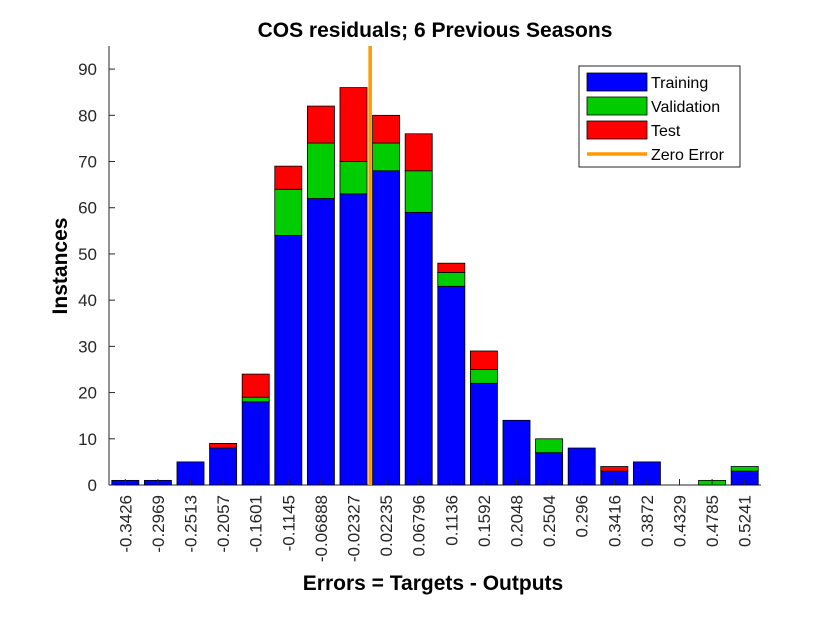 This screenshot has height=630, width=840. What do you see at coordinates (92, 485) in the screenshot?
I see `y-tick-label: 0` at bounding box center [92, 485].